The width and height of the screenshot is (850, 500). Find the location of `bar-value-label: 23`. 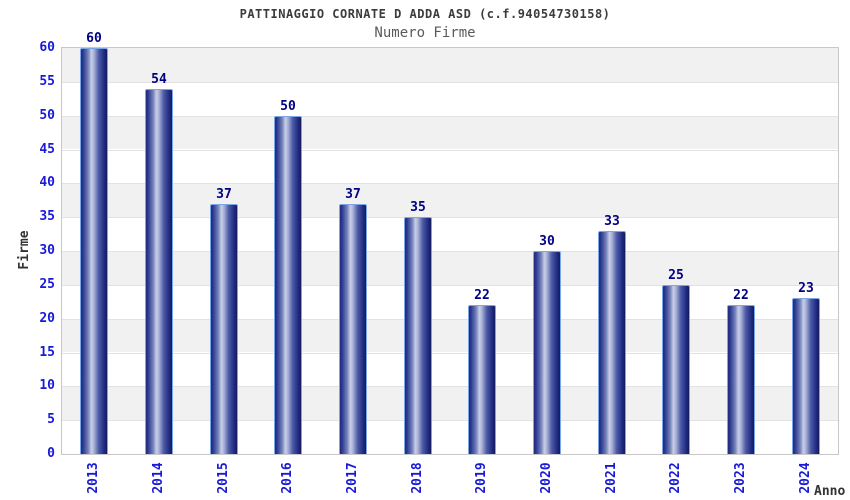

bar-value-label: 23 is located at coordinates (806, 288).